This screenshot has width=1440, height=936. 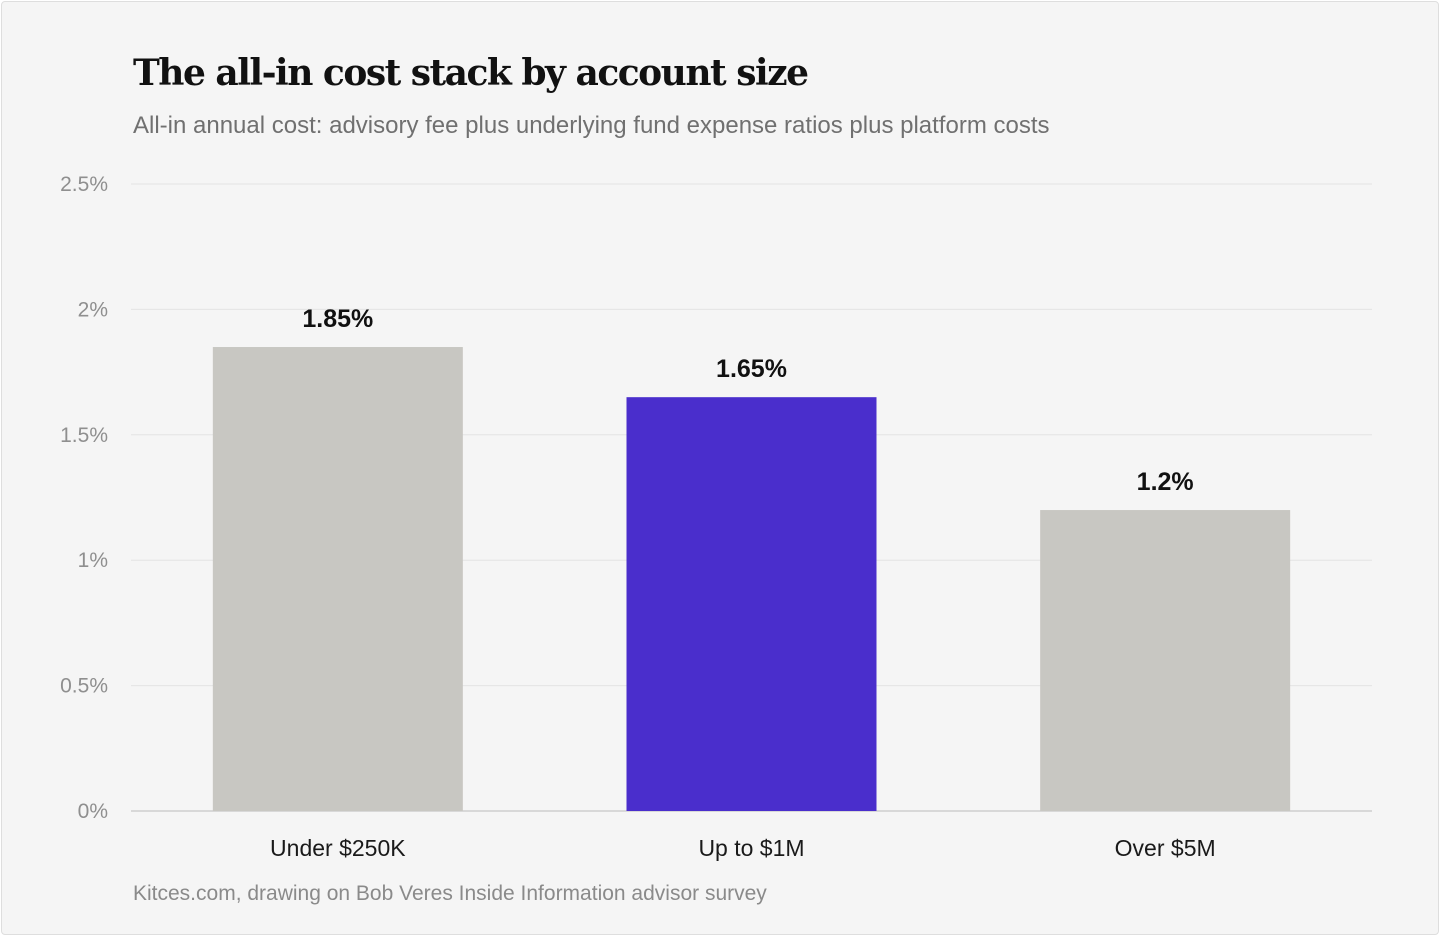 I want to click on bar-value-label: 1.85%, so click(x=337, y=319).